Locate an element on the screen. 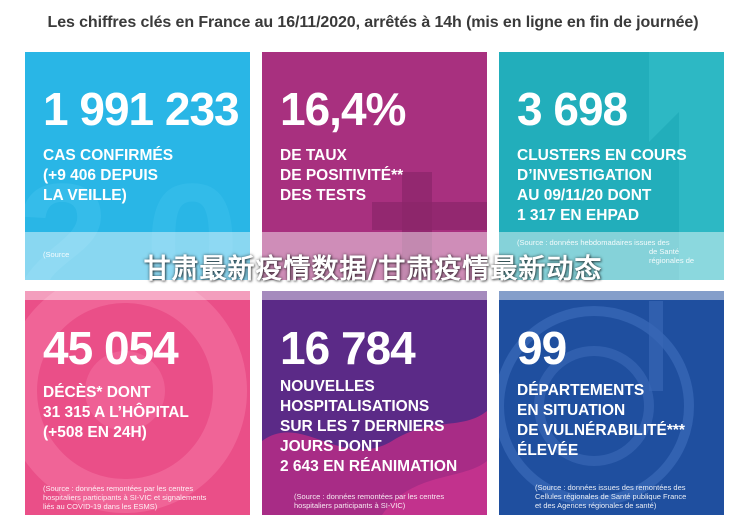  overlay-title: 甘肃最新疫情数据/甘肃疫情最新动态 is located at coordinates (373, 269).